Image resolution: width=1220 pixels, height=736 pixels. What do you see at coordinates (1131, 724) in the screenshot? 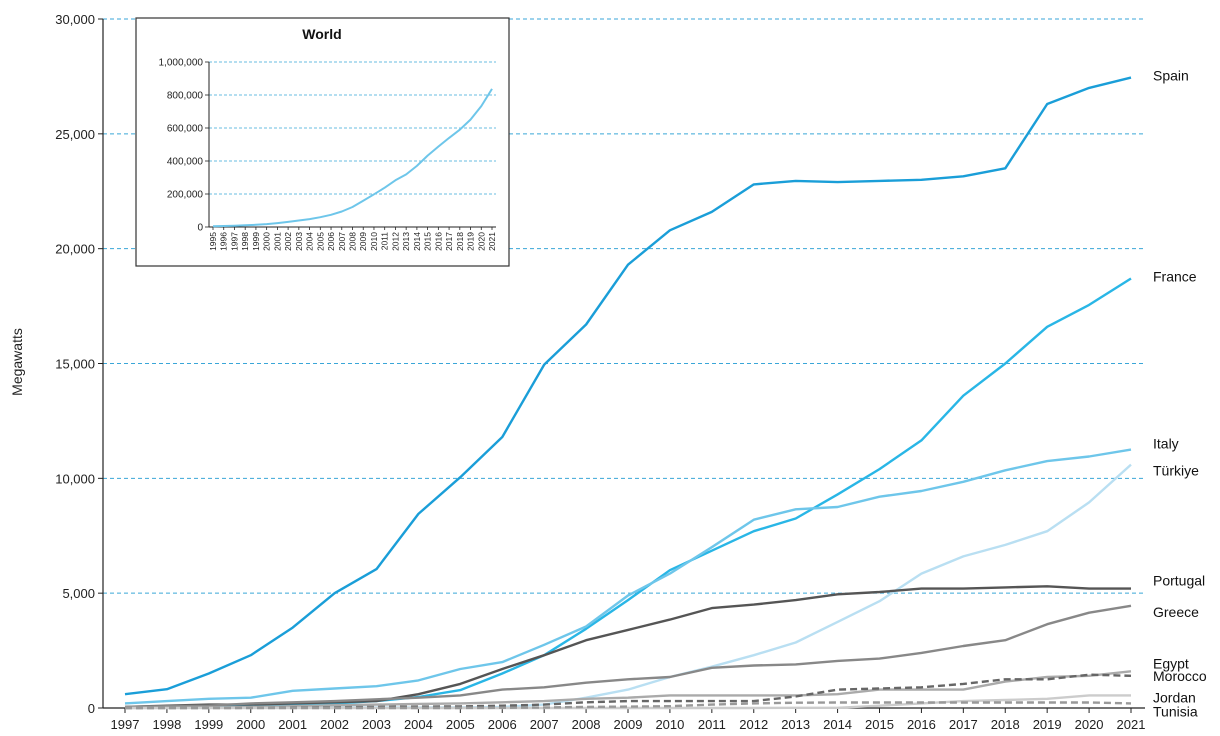
I see `x-tick-label: 2021` at bounding box center [1131, 724].